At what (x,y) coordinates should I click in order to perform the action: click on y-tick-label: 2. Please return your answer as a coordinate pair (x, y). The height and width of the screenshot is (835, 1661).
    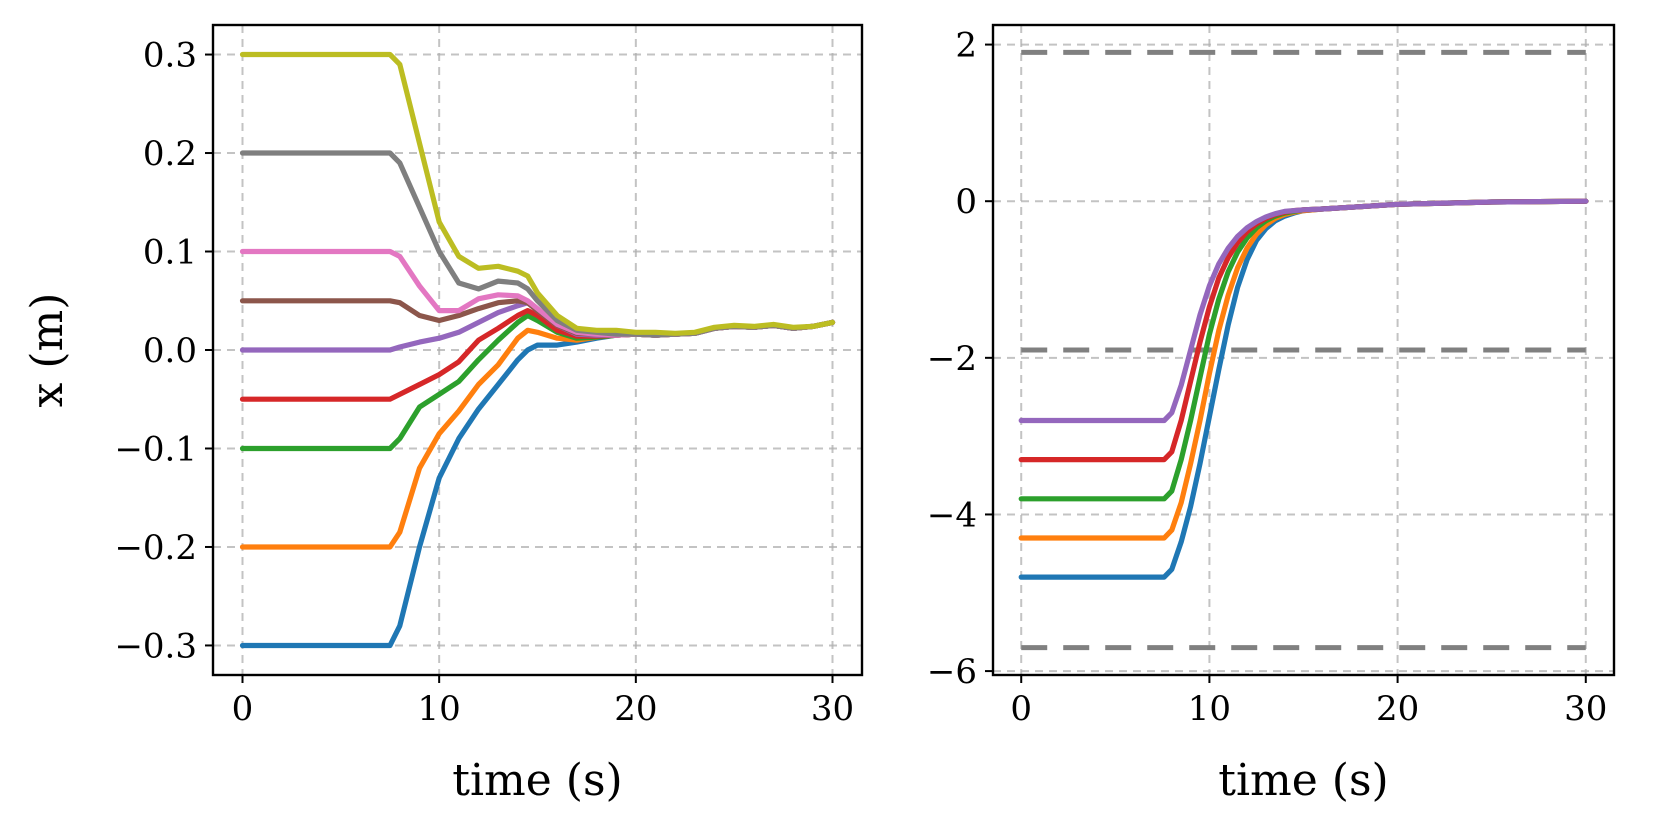
    Looking at the image, I should click on (966, 46).